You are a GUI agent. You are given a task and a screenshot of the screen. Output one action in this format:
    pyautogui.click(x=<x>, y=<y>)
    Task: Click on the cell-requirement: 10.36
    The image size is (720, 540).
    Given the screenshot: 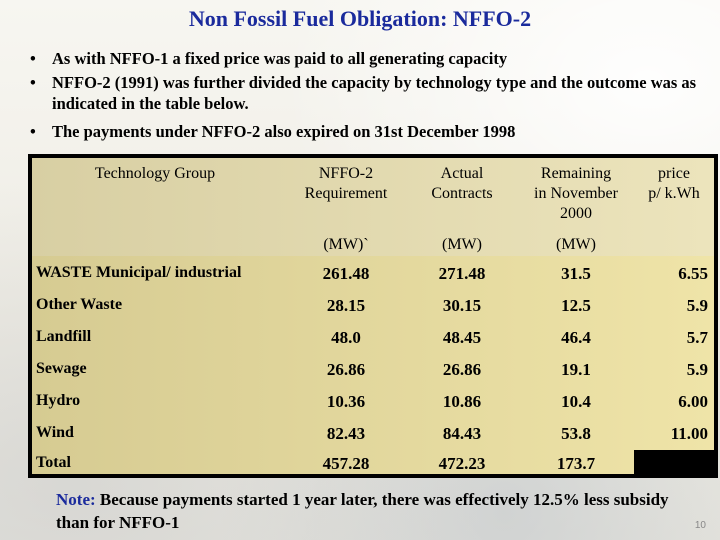 What is the action you would take?
    pyautogui.click(x=346, y=401)
    